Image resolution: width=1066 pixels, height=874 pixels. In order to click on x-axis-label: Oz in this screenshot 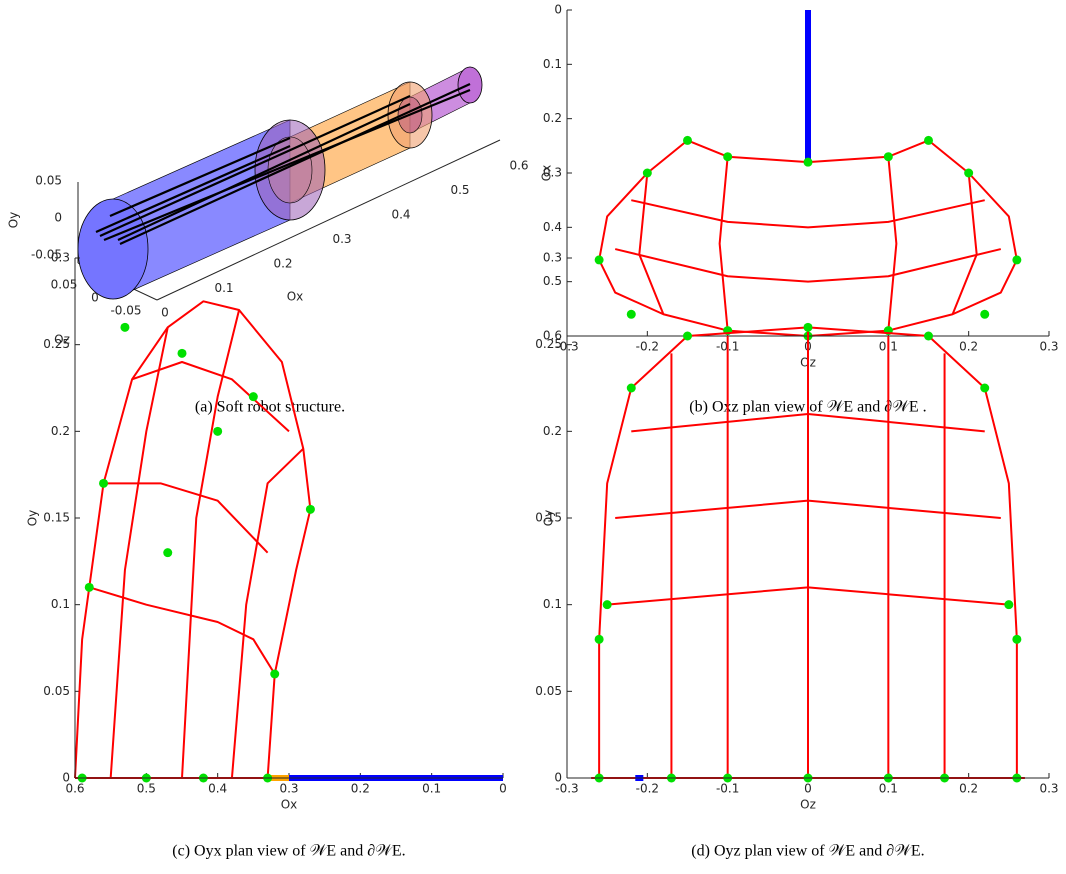, I will do `click(808, 805)`.